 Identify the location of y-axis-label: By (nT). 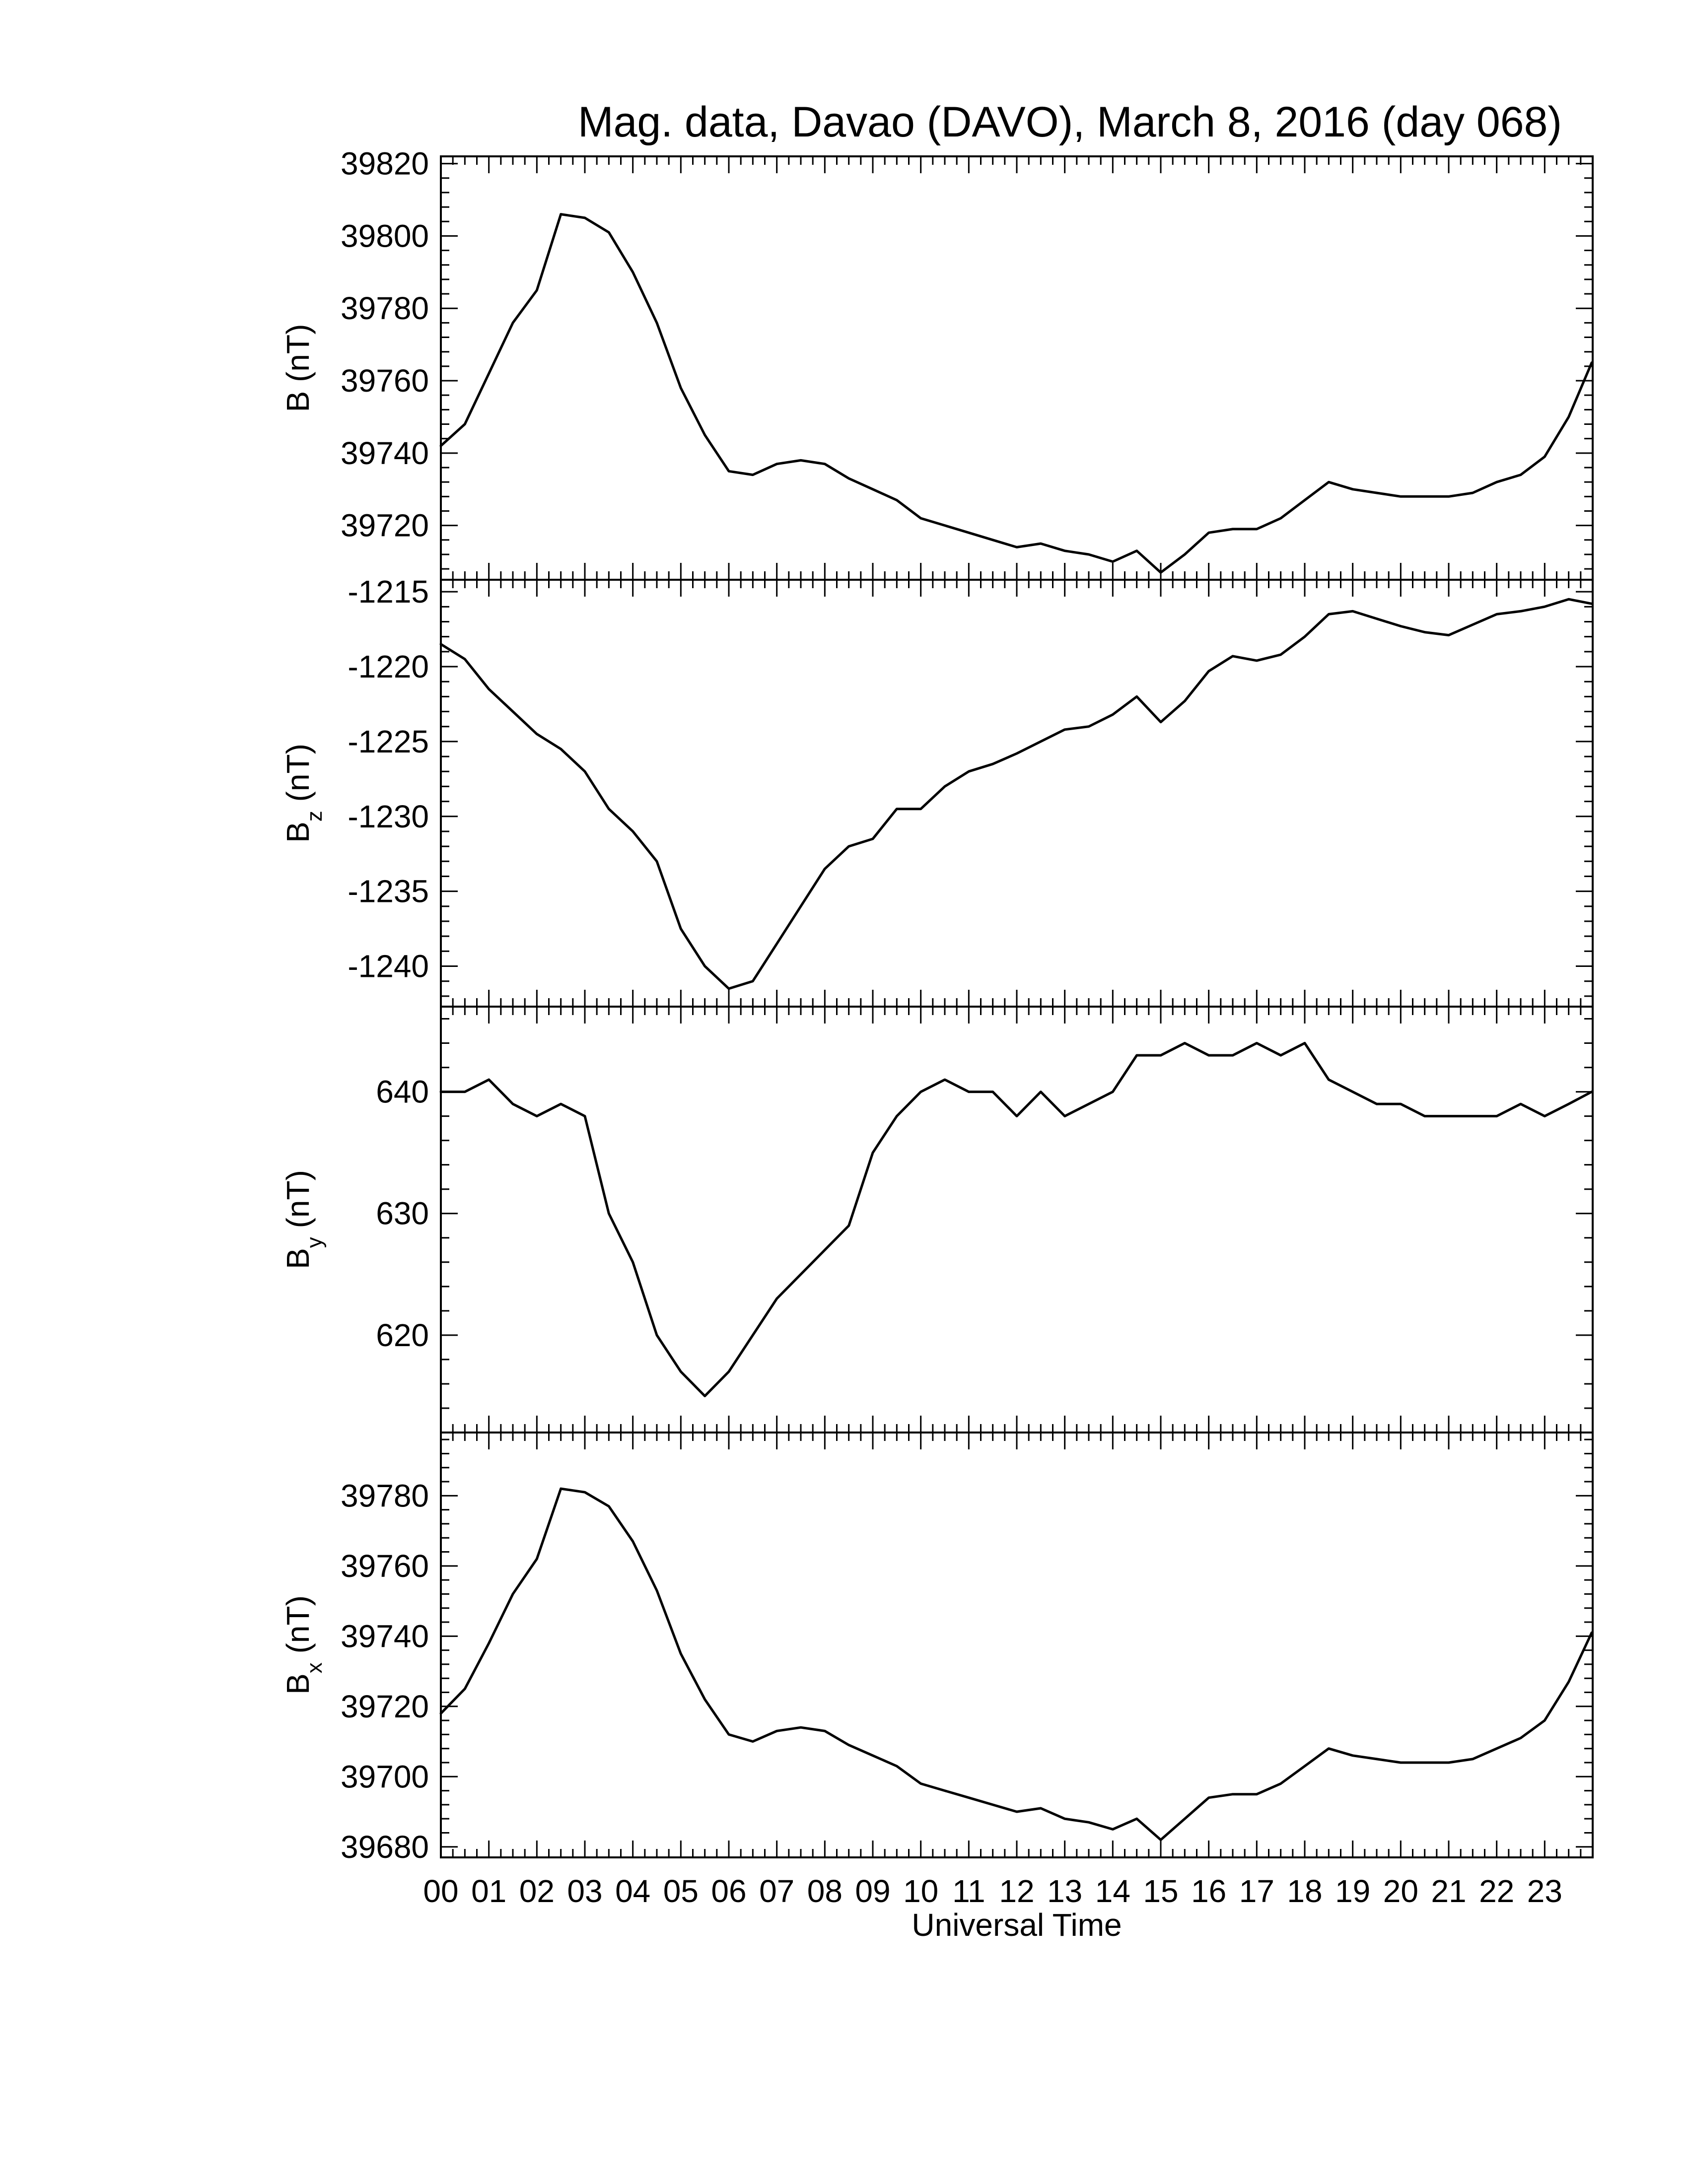
(303, 1219).